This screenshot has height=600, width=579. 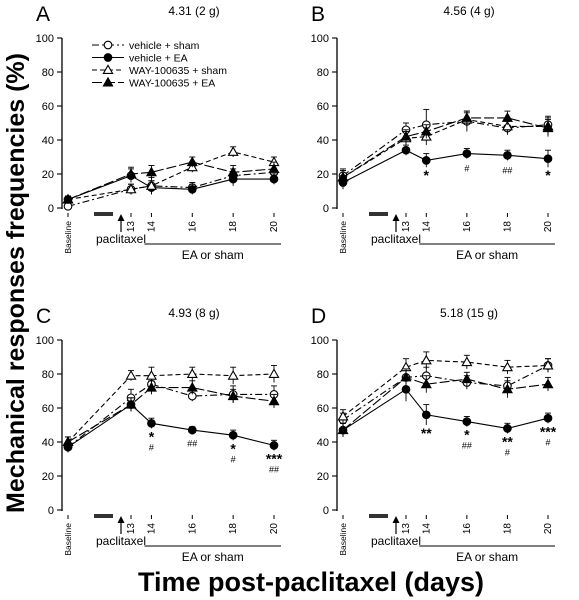 What do you see at coordinates (193, 313) in the screenshot?
I see `panel-title: 4.93 (8 g)` at bounding box center [193, 313].